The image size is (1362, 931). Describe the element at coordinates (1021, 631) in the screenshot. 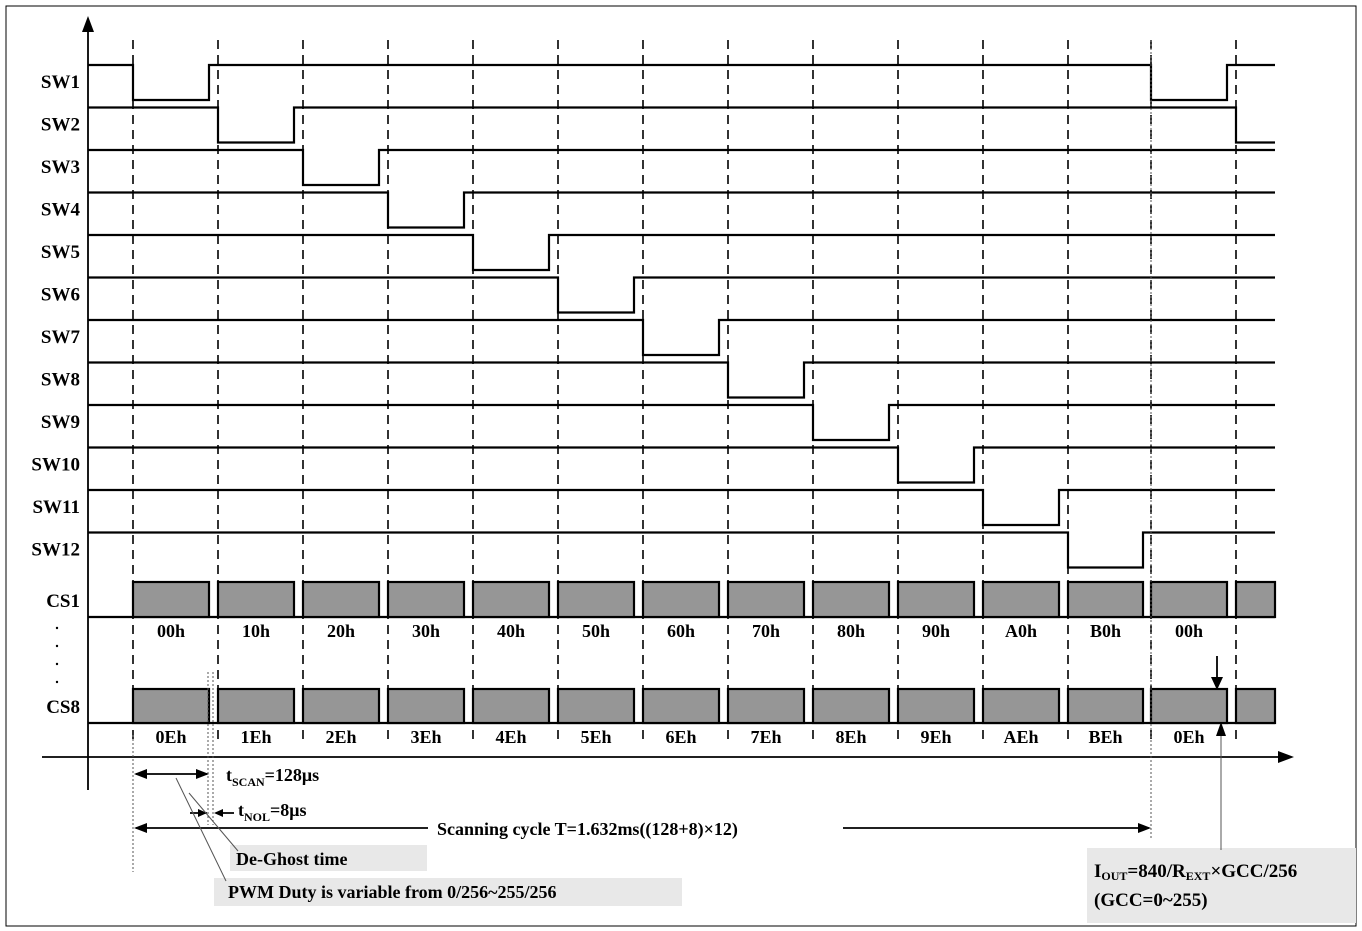

I see `cs1-slot-label: A0h` at that location.